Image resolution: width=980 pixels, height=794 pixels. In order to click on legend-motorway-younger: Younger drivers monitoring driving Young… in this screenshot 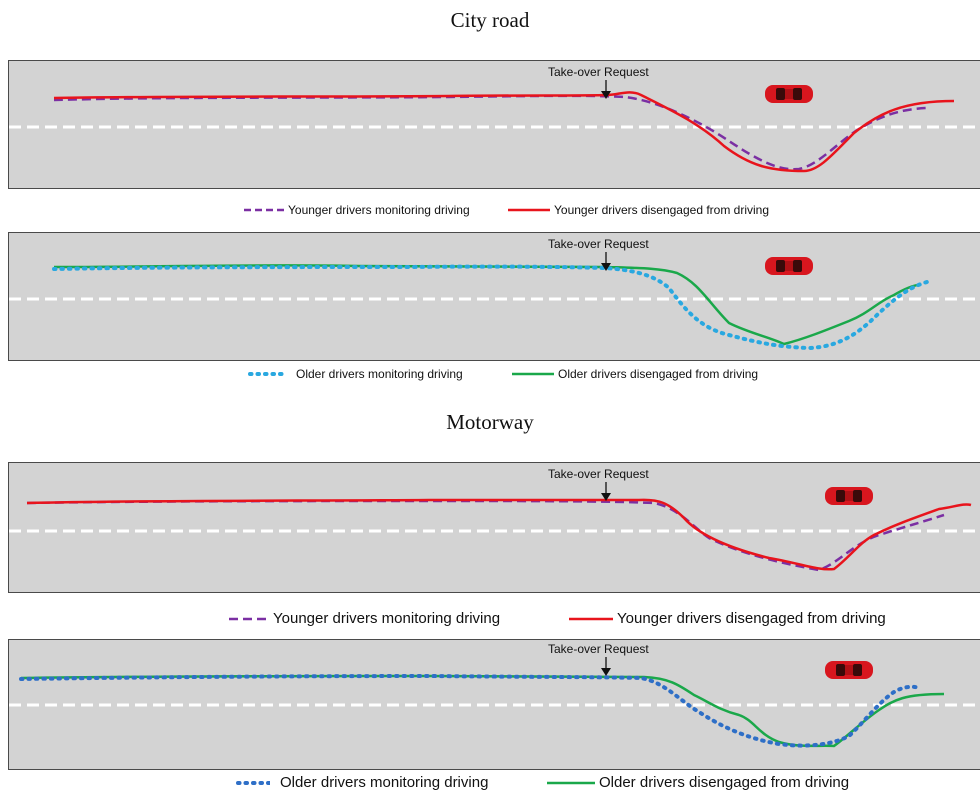, I will do `click(490, 620)`.